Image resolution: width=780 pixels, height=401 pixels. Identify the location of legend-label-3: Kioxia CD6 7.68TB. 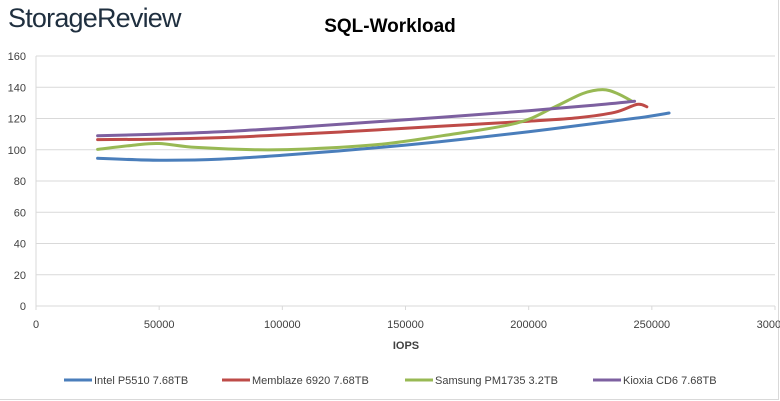
(670, 381).